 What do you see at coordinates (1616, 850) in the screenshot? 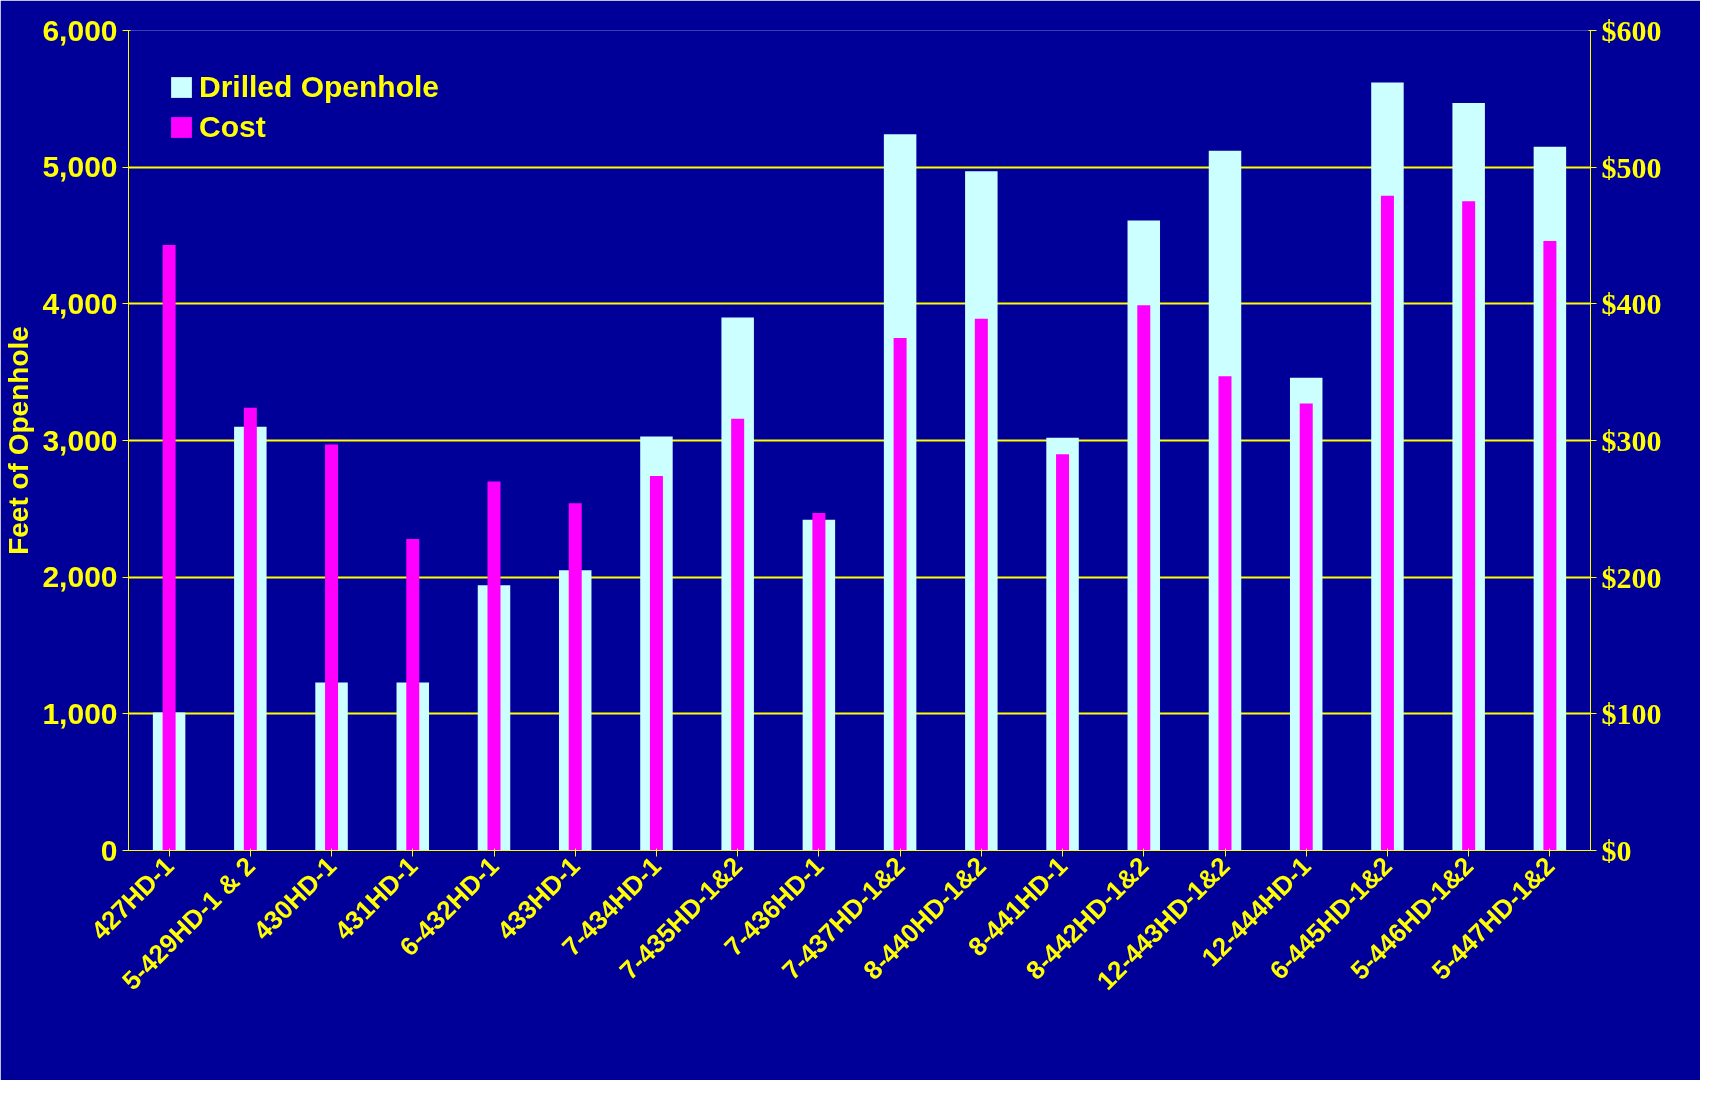
I see `y2-tick-label: $0` at bounding box center [1616, 850].